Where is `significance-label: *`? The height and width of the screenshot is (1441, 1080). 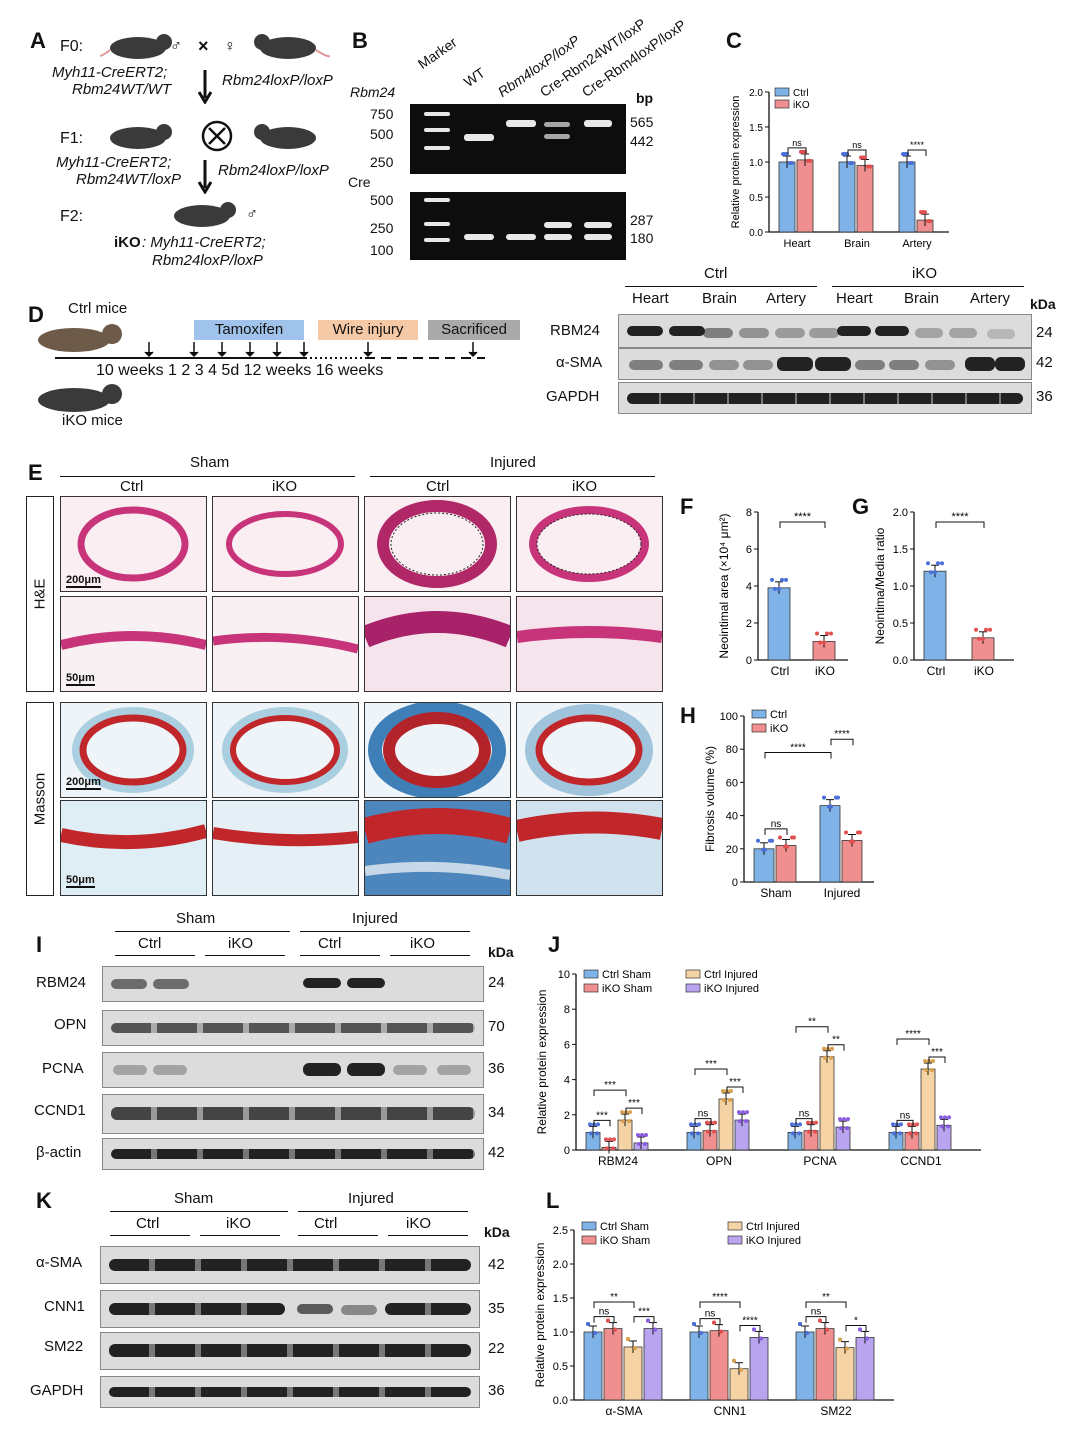 significance-label: * is located at coordinates (856, 1320).